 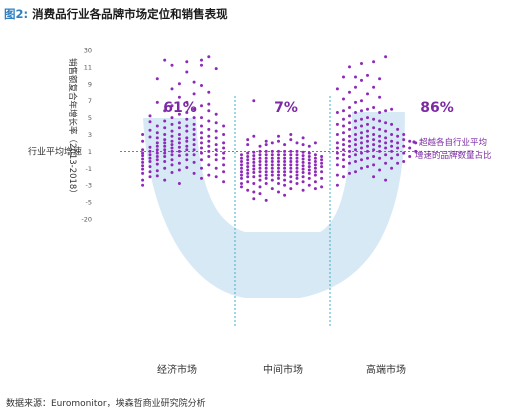 What do you see at coordinates (16, 14) in the screenshot?
I see `figure-number: 图2:` at bounding box center [16, 14].